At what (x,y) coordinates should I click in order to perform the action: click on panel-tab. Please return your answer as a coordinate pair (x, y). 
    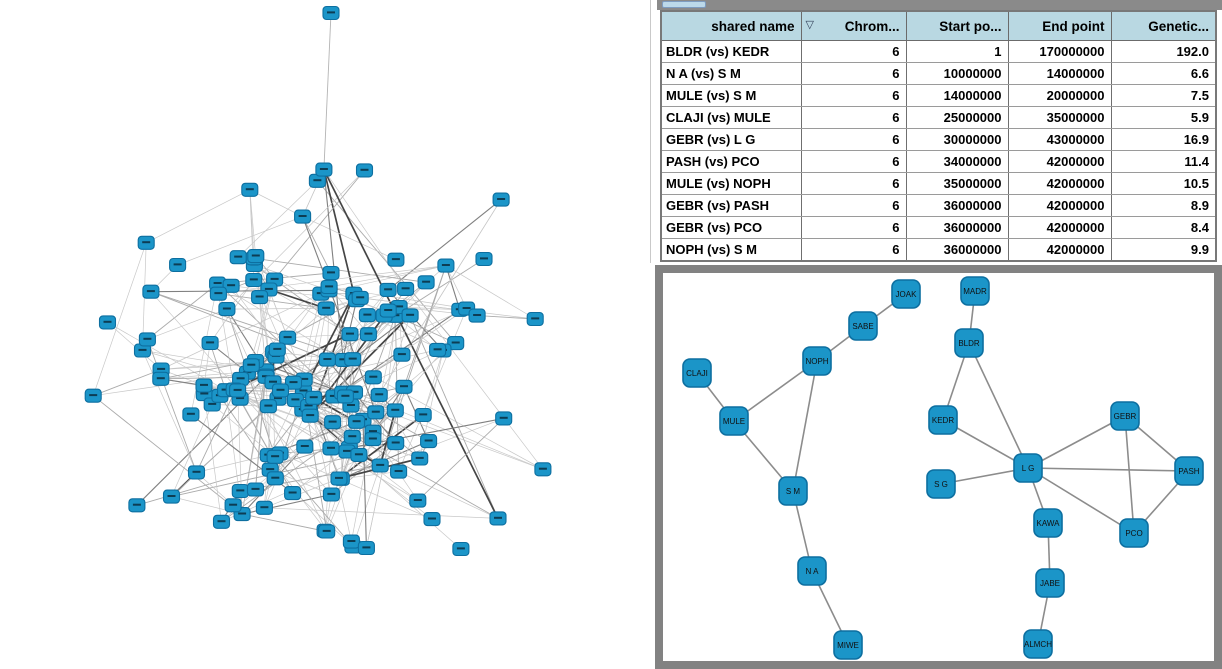
    Looking at the image, I should click on (684, 4).